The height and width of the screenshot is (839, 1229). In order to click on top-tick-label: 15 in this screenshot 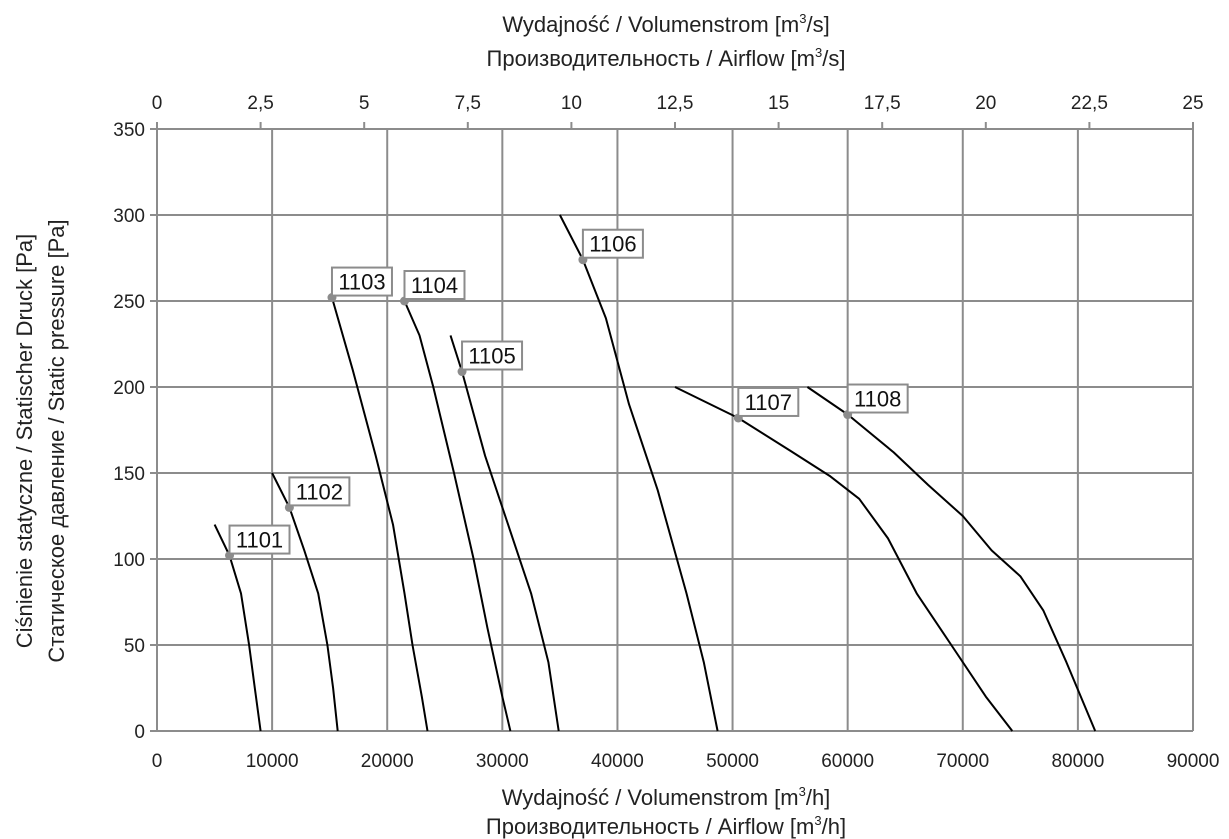, I will do `click(778, 103)`.